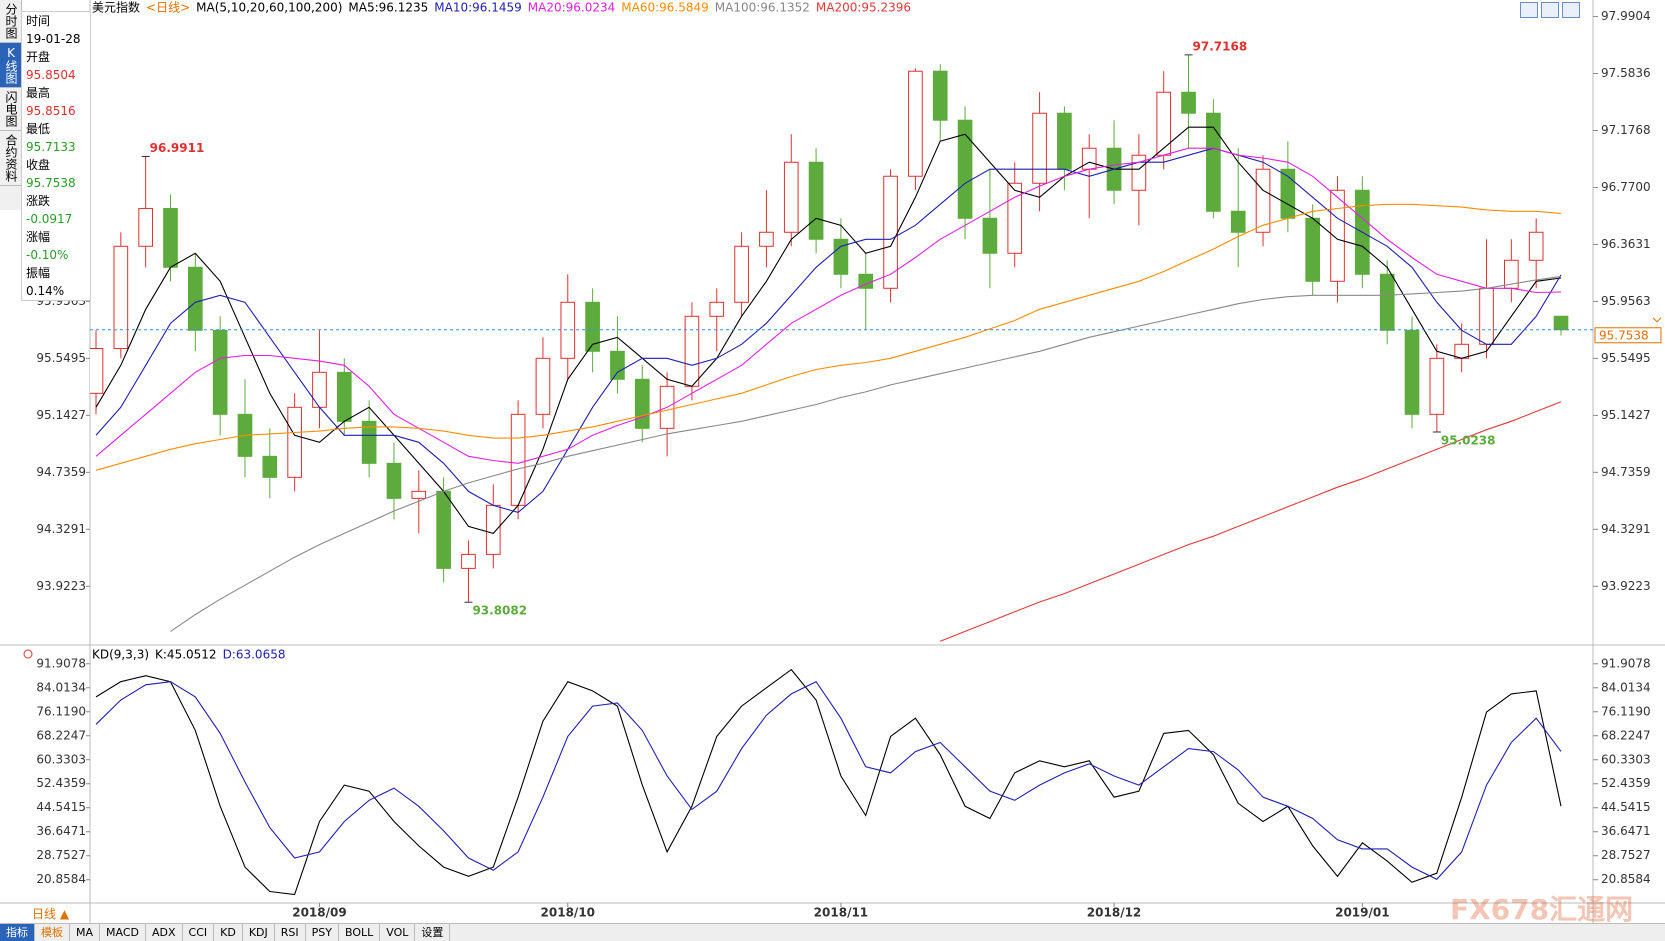 This screenshot has height=941, width=1665. What do you see at coordinates (1626, 187) in the screenshot?
I see `y-tick-label: 96.7700` at bounding box center [1626, 187].